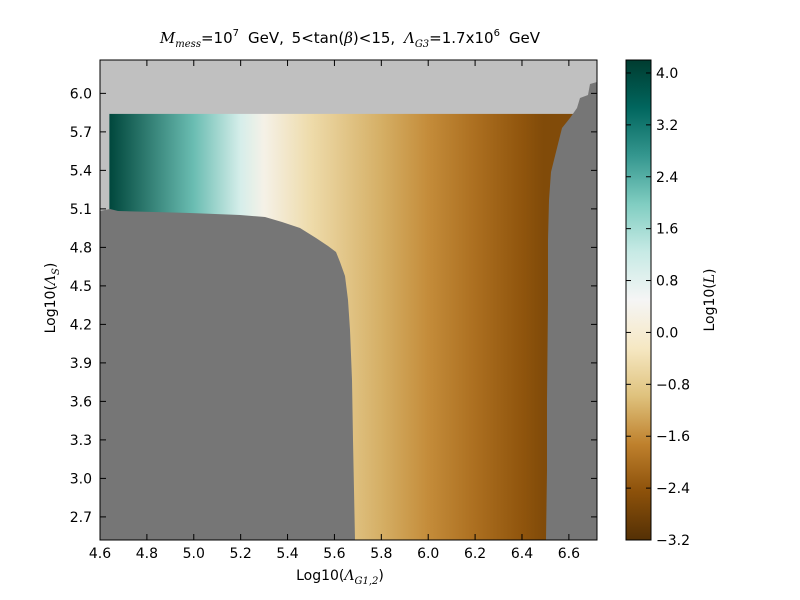 The image size is (800, 600). I want to click on colorbar-tick-label-3-2: 3.2, so click(667, 126).